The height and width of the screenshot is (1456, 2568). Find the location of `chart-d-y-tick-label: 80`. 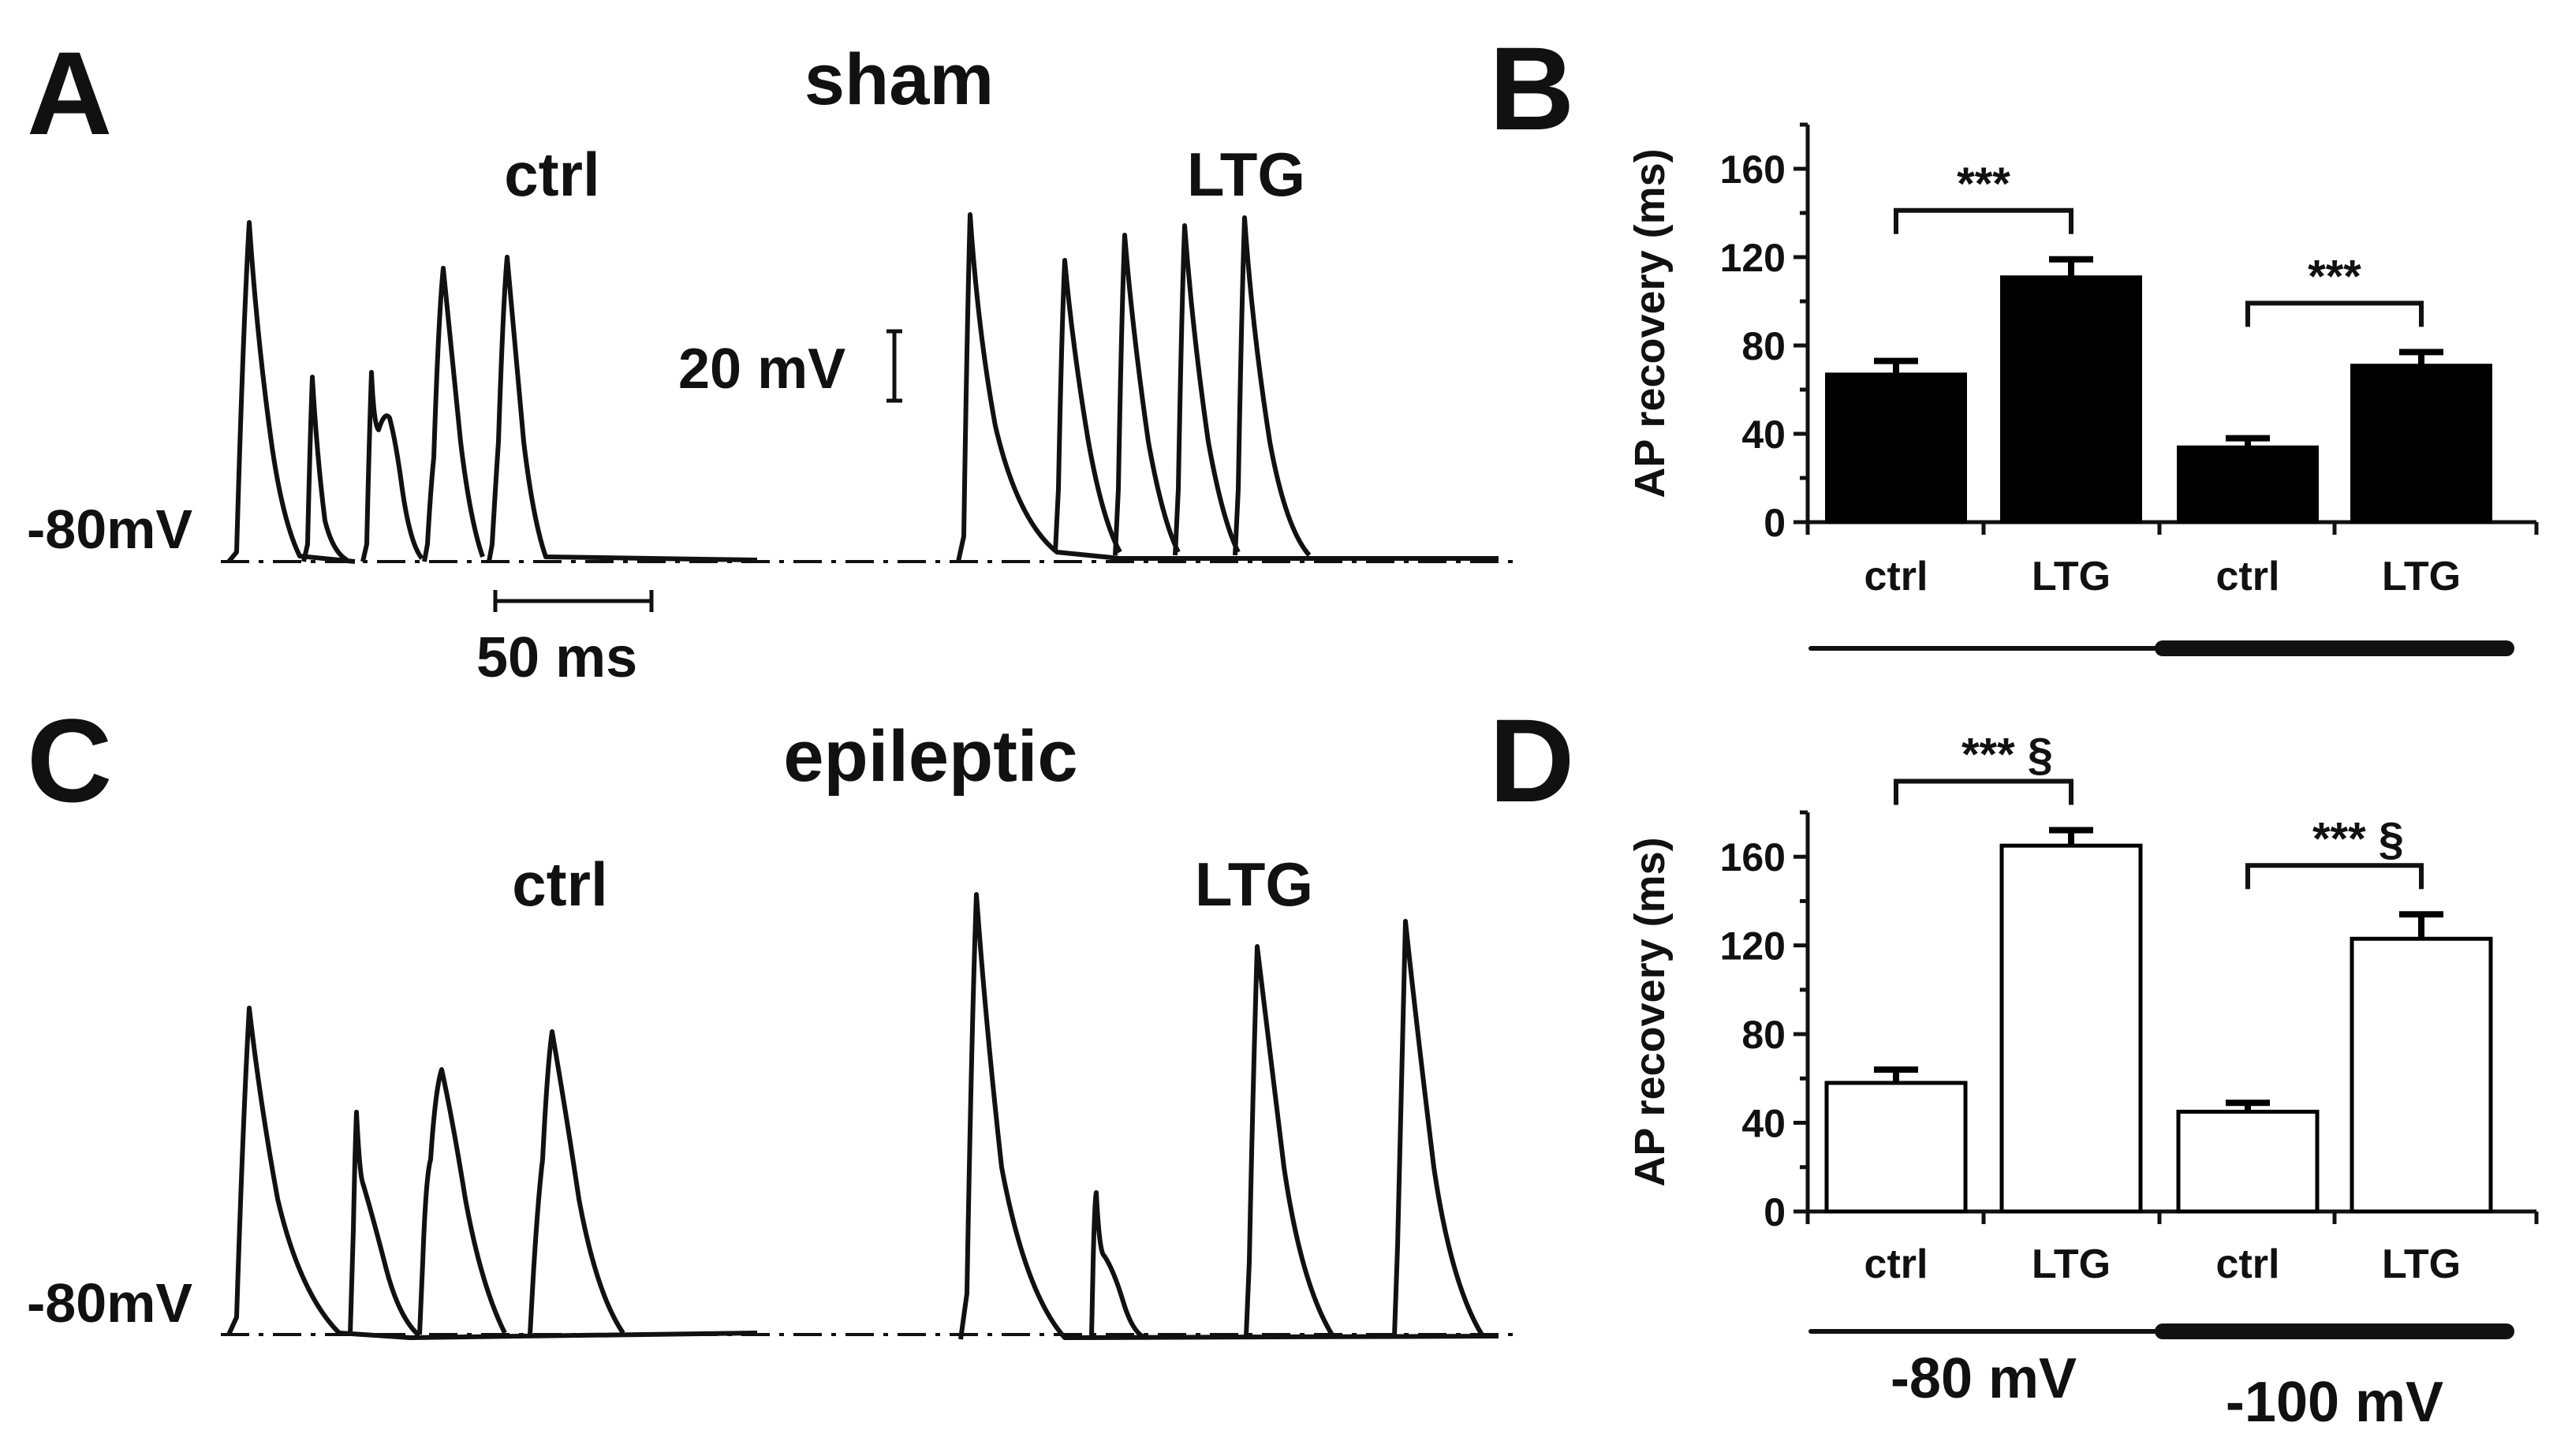

chart-d-y-tick-label: 80 is located at coordinates (1764, 1035).